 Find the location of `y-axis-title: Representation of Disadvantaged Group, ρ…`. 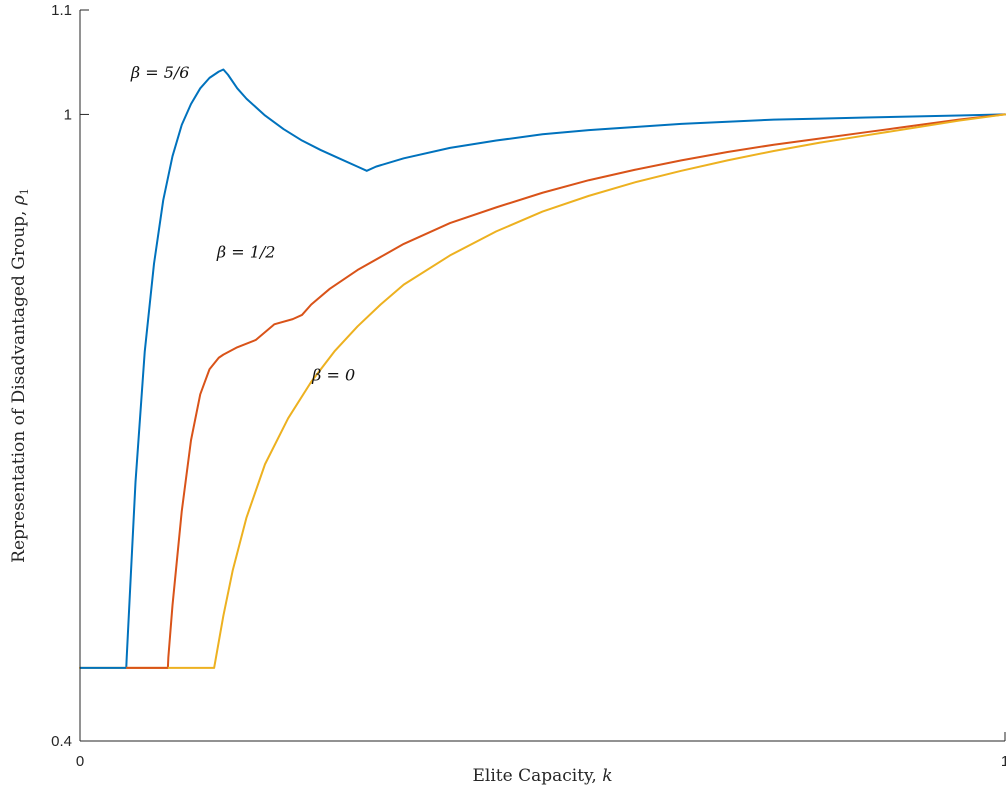

y-axis-title: Representation of Disadvantaged Group, ρ… is located at coordinates (20, 375).